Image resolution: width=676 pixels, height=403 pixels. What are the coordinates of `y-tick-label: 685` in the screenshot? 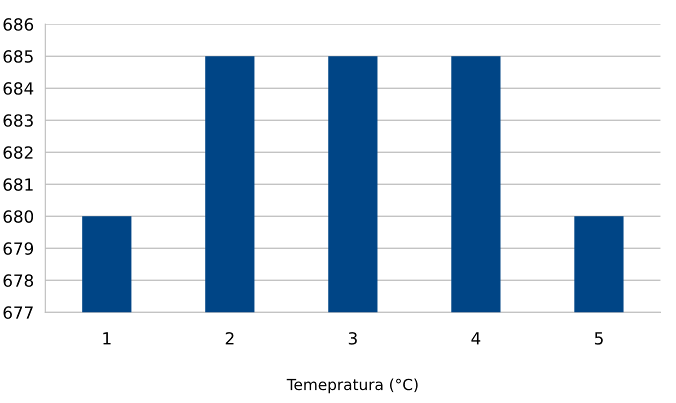 It's located at (18, 56).